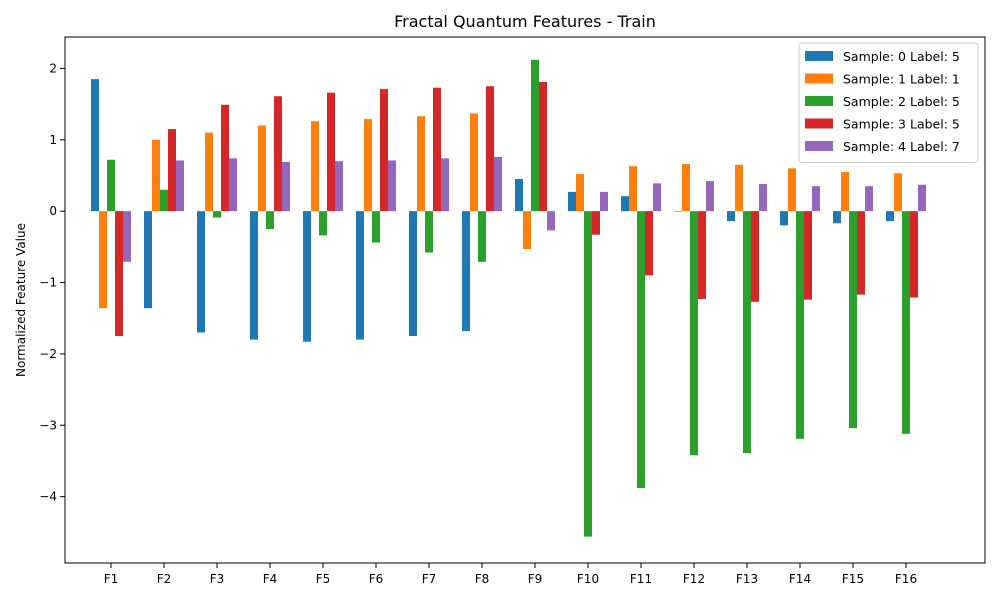  Describe the element at coordinates (376, 579) in the screenshot. I see `x-tick-label: F6` at that location.